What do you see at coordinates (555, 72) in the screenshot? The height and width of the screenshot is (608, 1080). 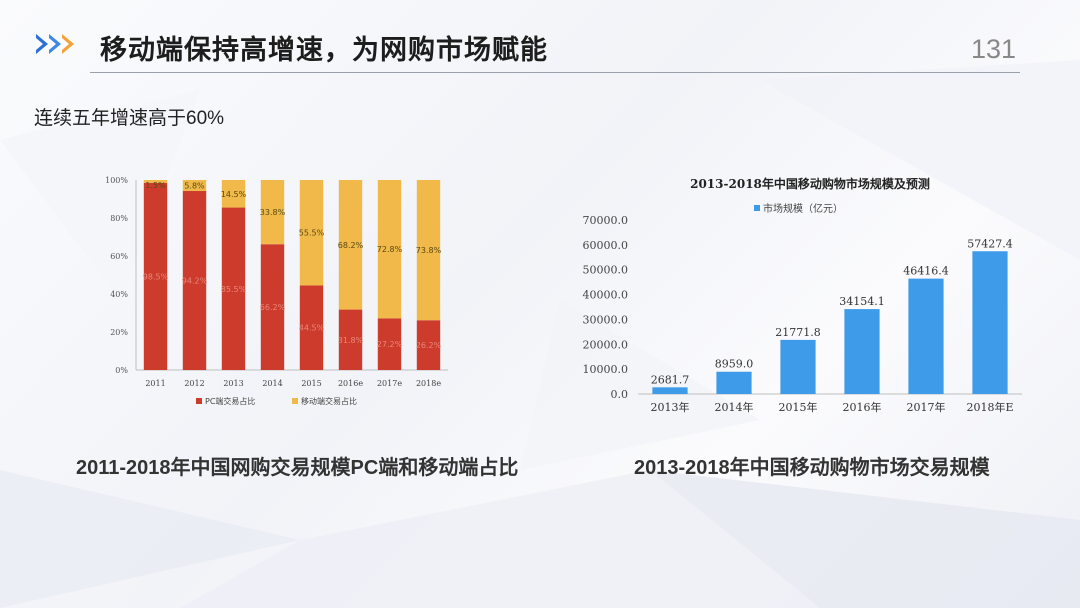 I see `header-divider` at bounding box center [555, 72].